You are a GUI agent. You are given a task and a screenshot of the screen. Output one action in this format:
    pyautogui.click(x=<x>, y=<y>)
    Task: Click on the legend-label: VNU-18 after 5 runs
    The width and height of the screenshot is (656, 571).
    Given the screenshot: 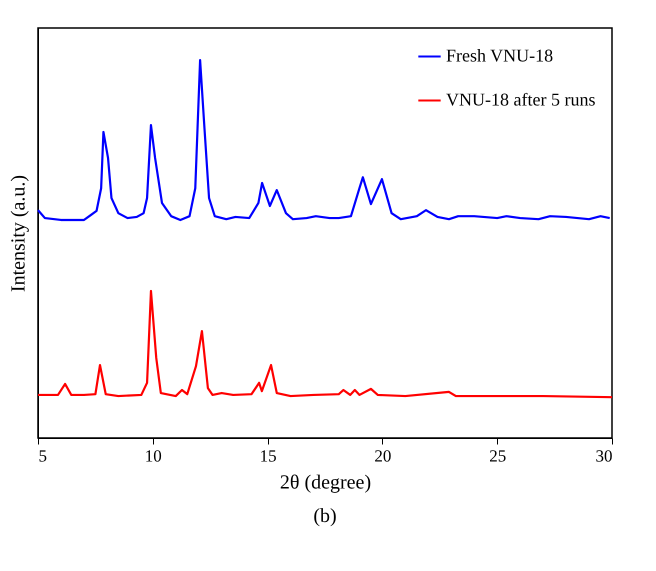 What is the action you would take?
    pyautogui.click(x=521, y=100)
    